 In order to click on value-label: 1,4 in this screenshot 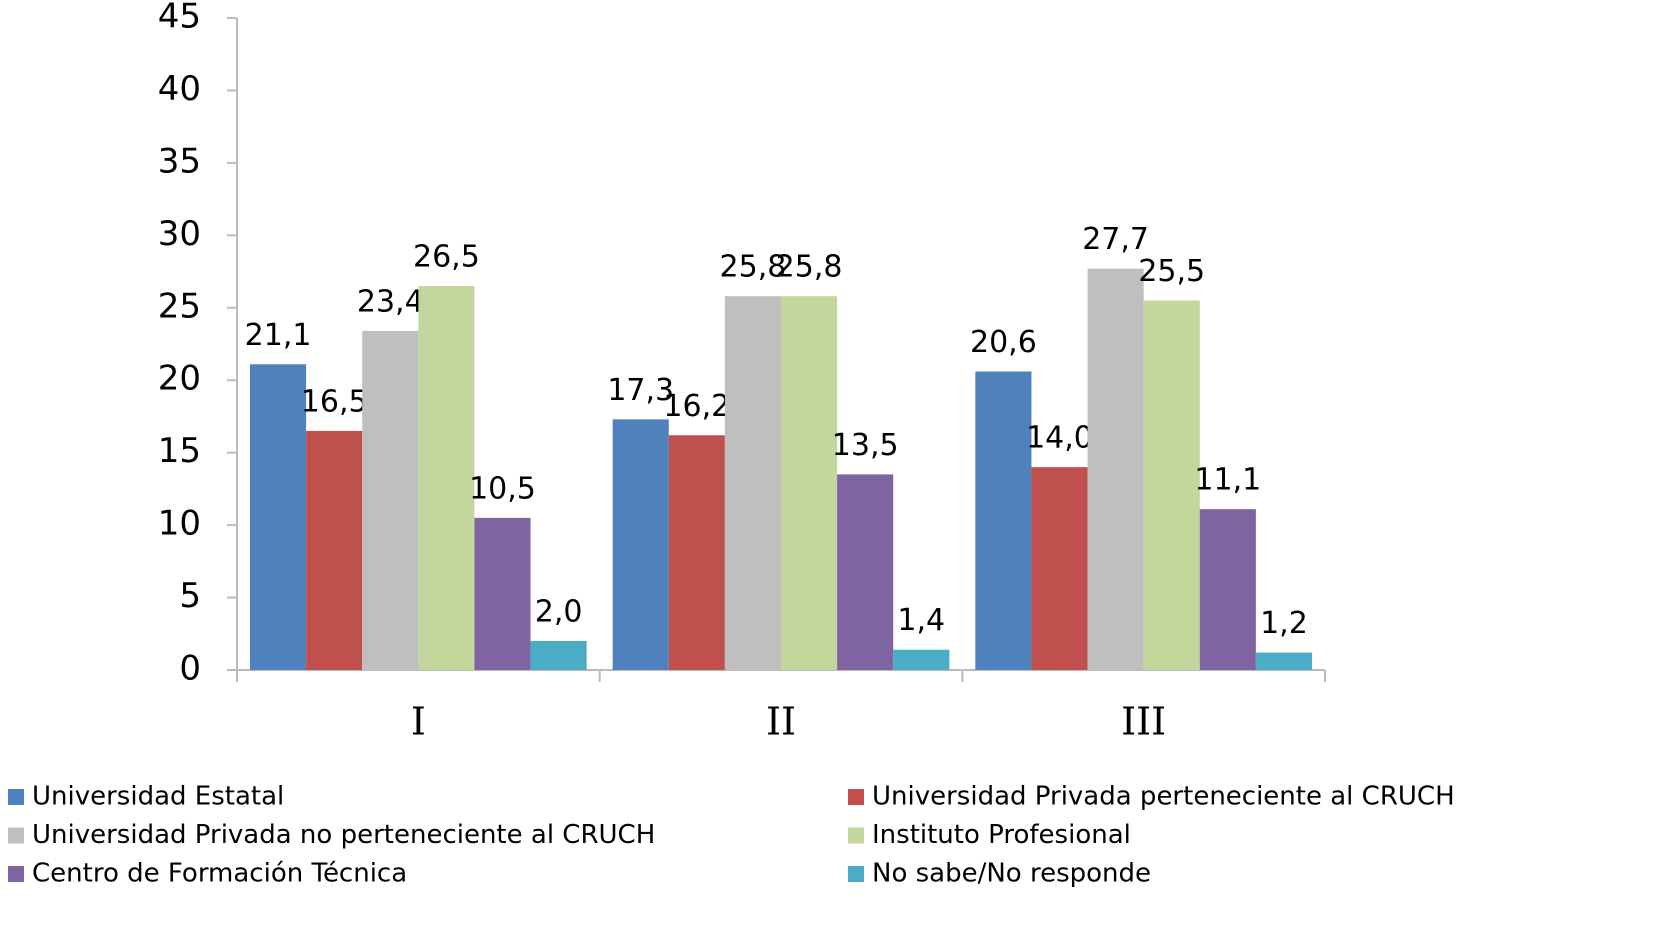, I will do `click(921, 620)`.